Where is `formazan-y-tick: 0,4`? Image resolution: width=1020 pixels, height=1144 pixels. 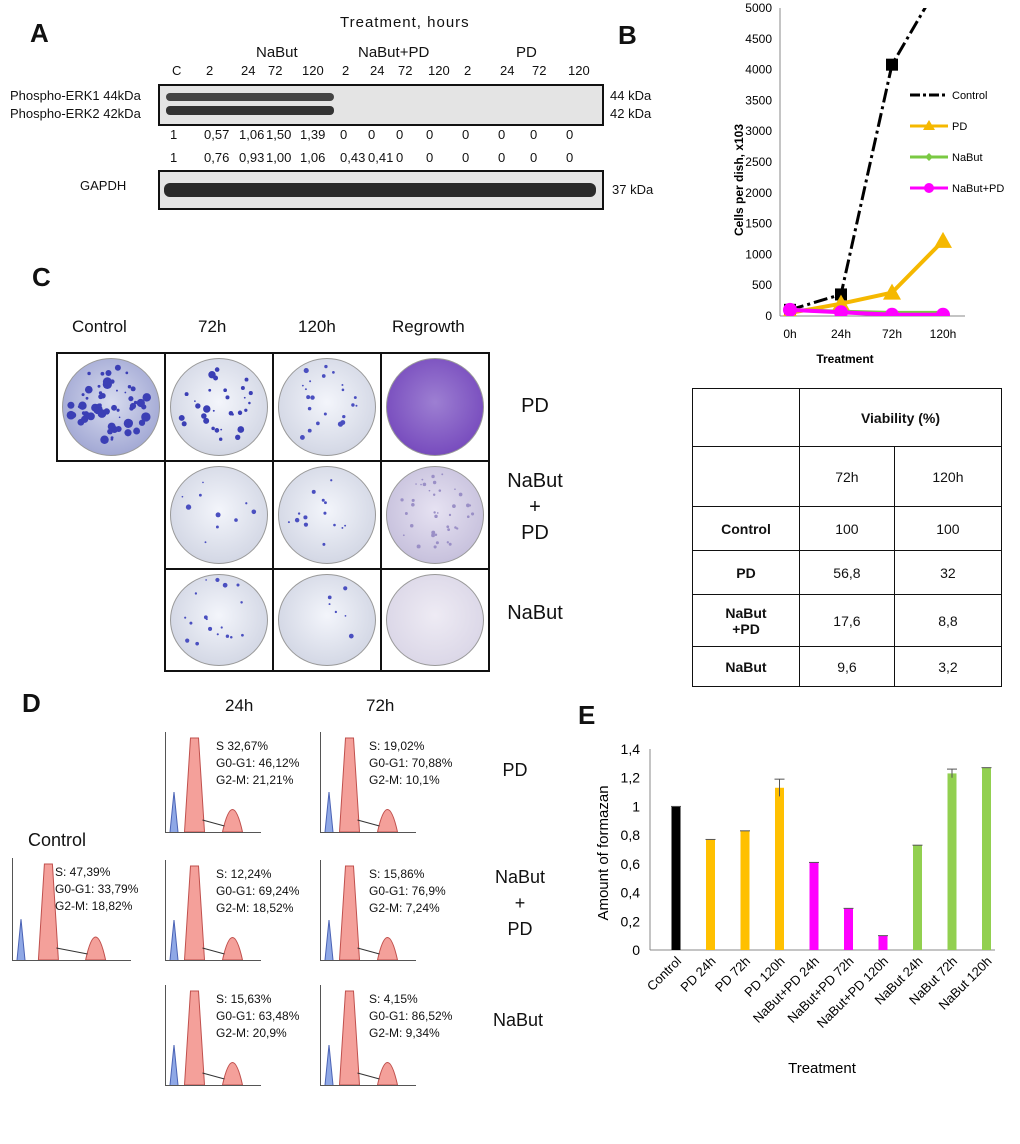 formazan-y-tick: 0,4 is located at coordinates (631, 893).